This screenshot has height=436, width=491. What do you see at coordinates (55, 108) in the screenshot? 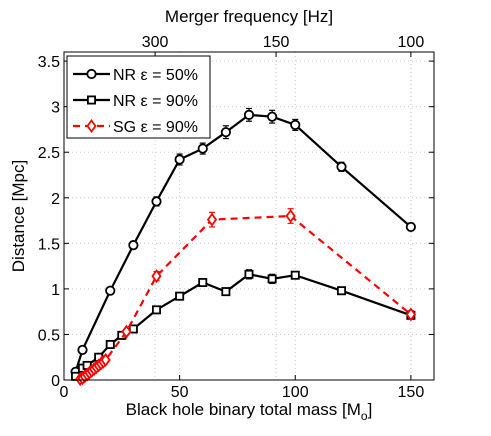
I see `y-tick-label: 3` at bounding box center [55, 108].